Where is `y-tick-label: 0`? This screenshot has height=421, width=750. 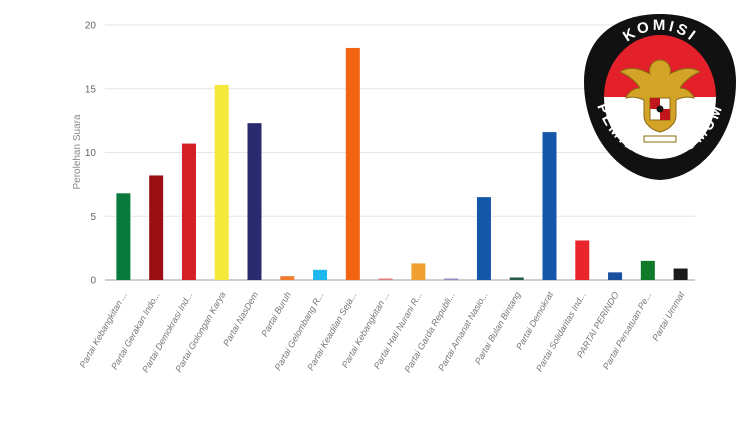 y-tick-label: 0 is located at coordinates (93, 281).